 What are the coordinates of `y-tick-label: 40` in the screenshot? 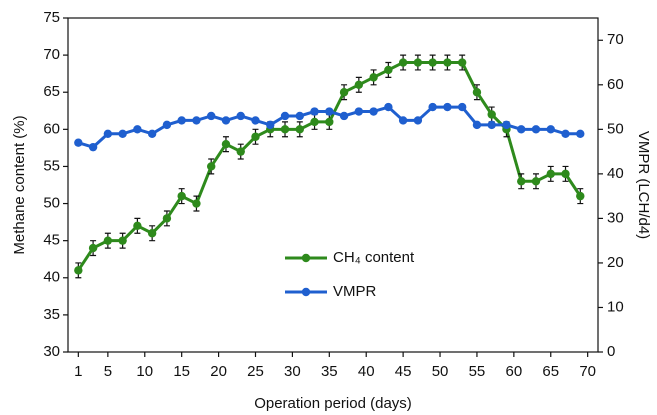 It's located at (51, 277).